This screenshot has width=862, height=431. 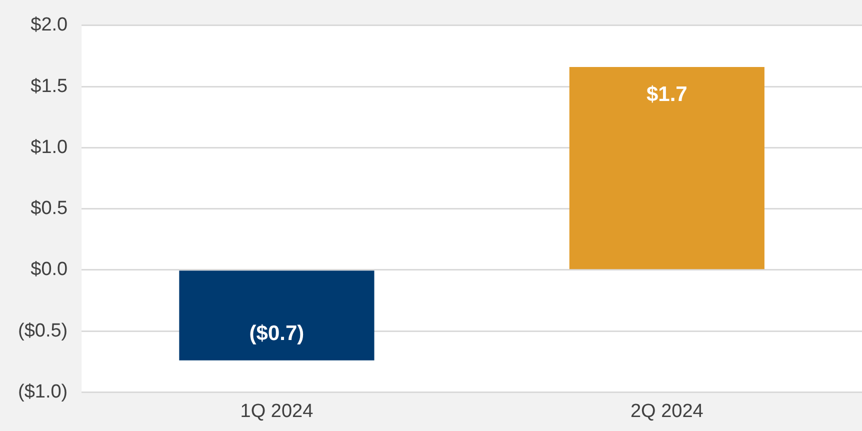 What do you see at coordinates (277, 411) in the screenshot?
I see `x-tick-label: 1Q 2024` at bounding box center [277, 411].